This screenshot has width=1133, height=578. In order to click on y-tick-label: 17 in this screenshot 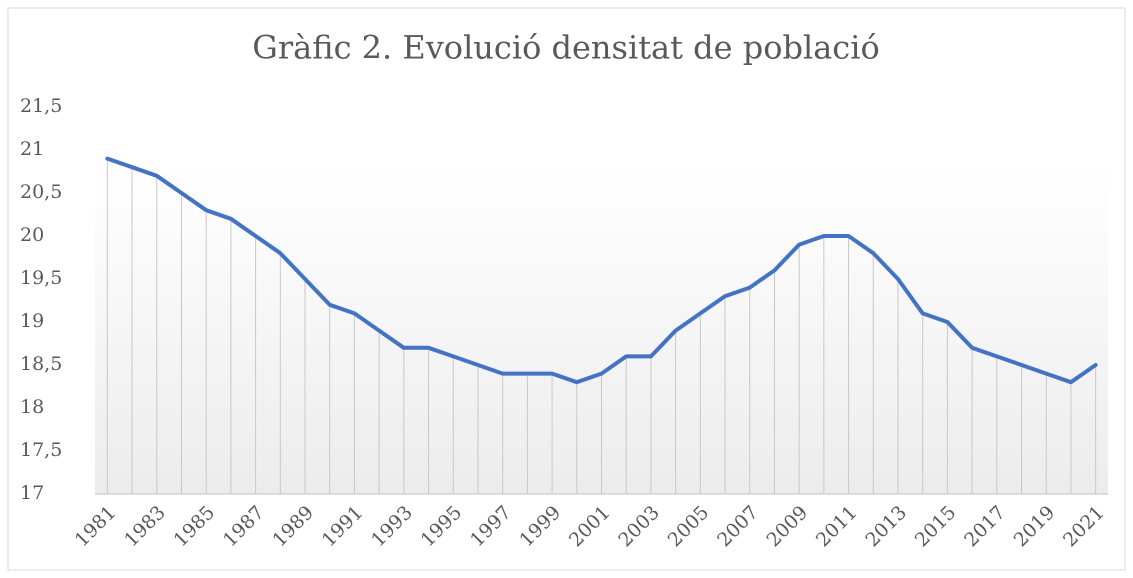, I will do `click(32, 493)`.